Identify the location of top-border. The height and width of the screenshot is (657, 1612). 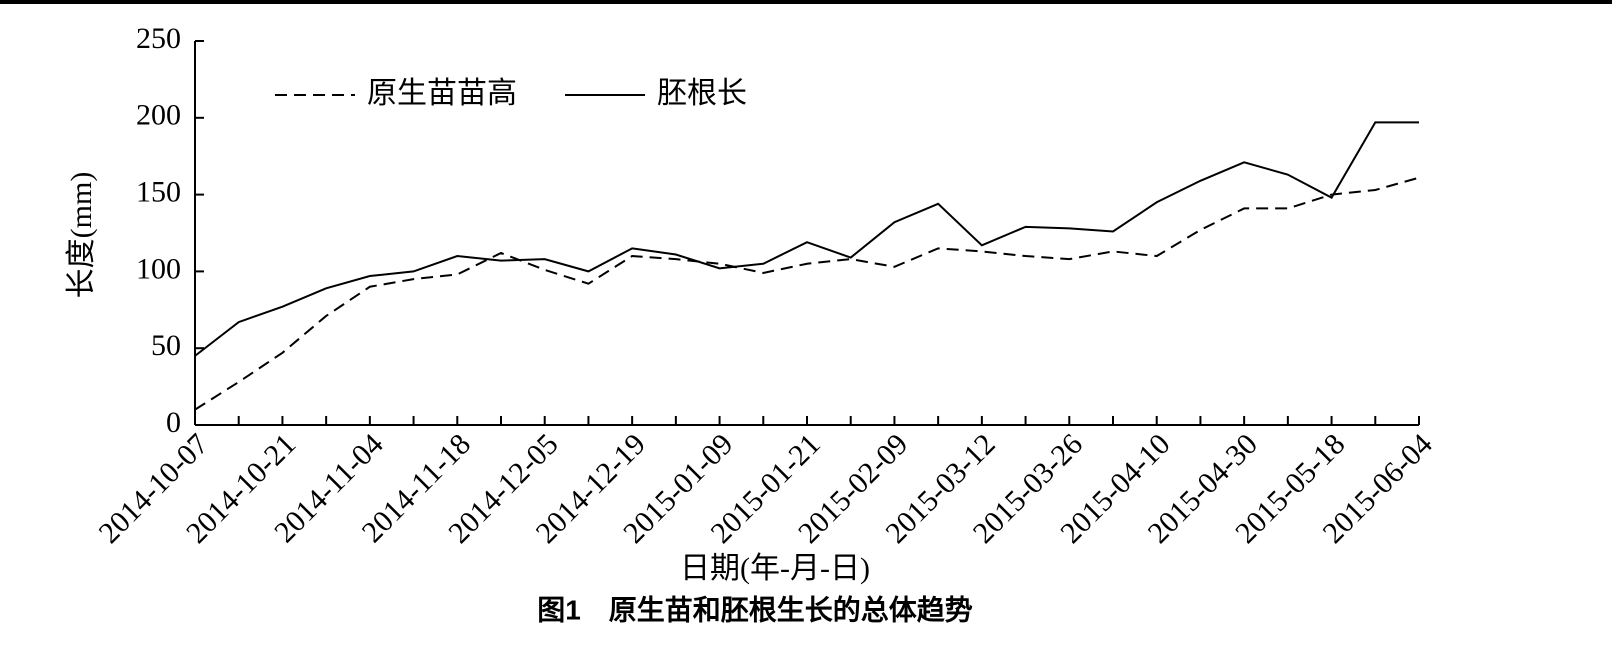
(806, 2).